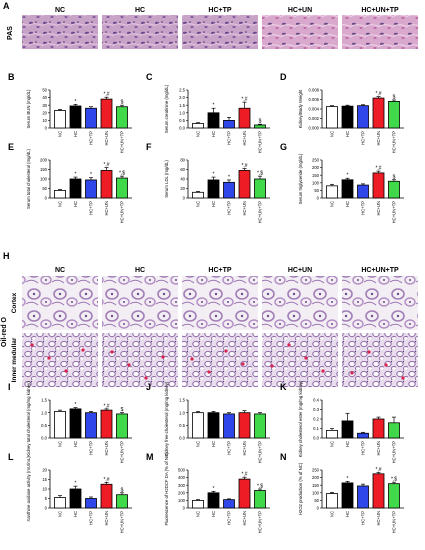  What do you see at coordinates (60, 10) in the screenshot?
I see `group-header-a: NC` at bounding box center [60, 10].